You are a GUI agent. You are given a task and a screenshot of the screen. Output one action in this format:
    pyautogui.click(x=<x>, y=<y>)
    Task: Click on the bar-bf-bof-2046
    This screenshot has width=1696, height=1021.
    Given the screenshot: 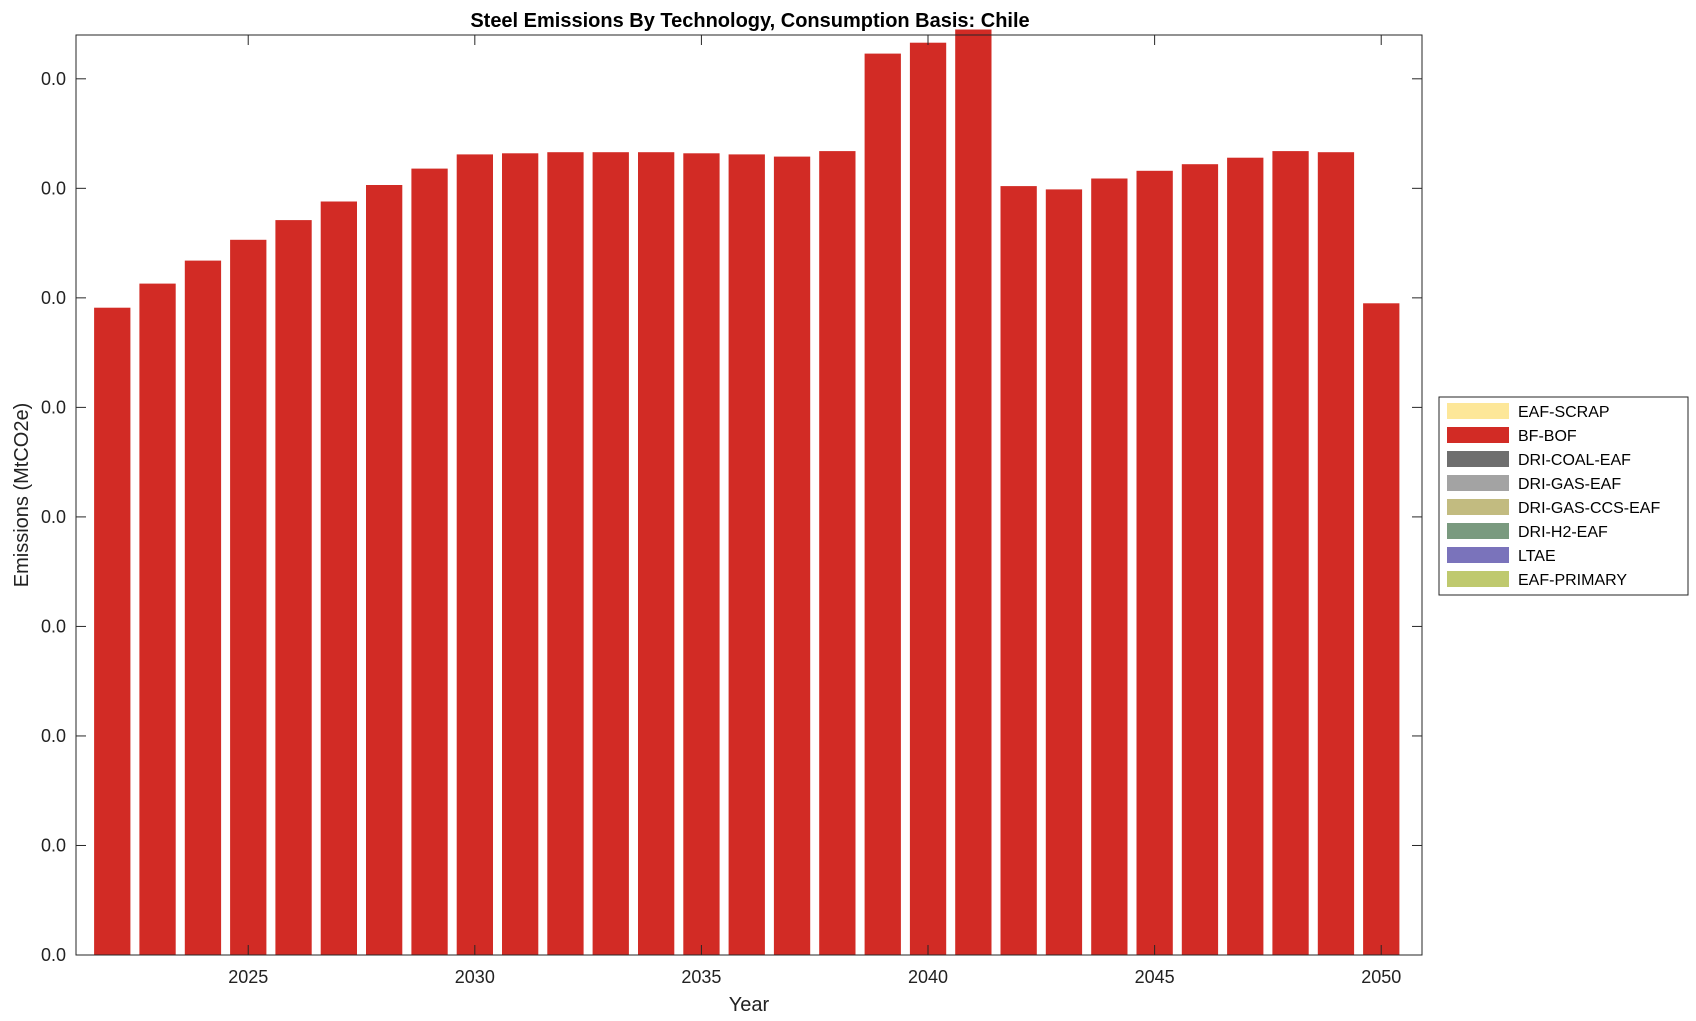 What is the action you would take?
    pyautogui.click(x=1200, y=559)
    